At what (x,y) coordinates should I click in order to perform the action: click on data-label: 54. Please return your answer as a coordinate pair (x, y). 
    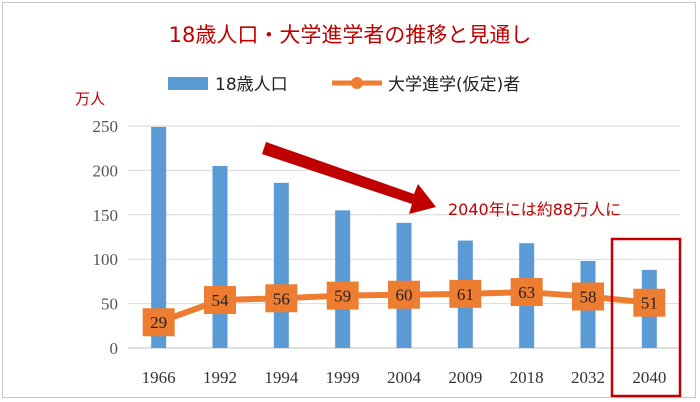
    Looking at the image, I should click on (221, 300).